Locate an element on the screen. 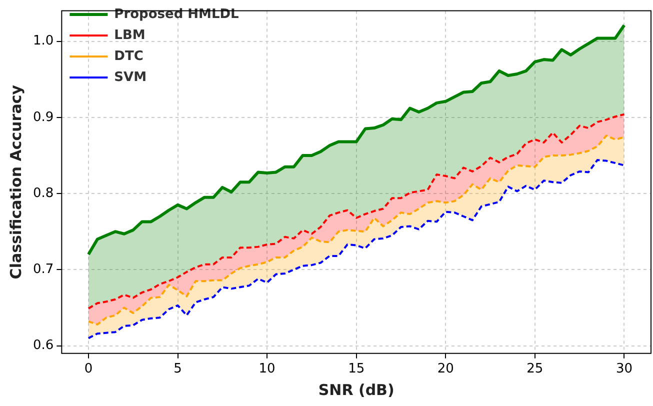  y-tick-label: 0.6 is located at coordinates (43, 346).